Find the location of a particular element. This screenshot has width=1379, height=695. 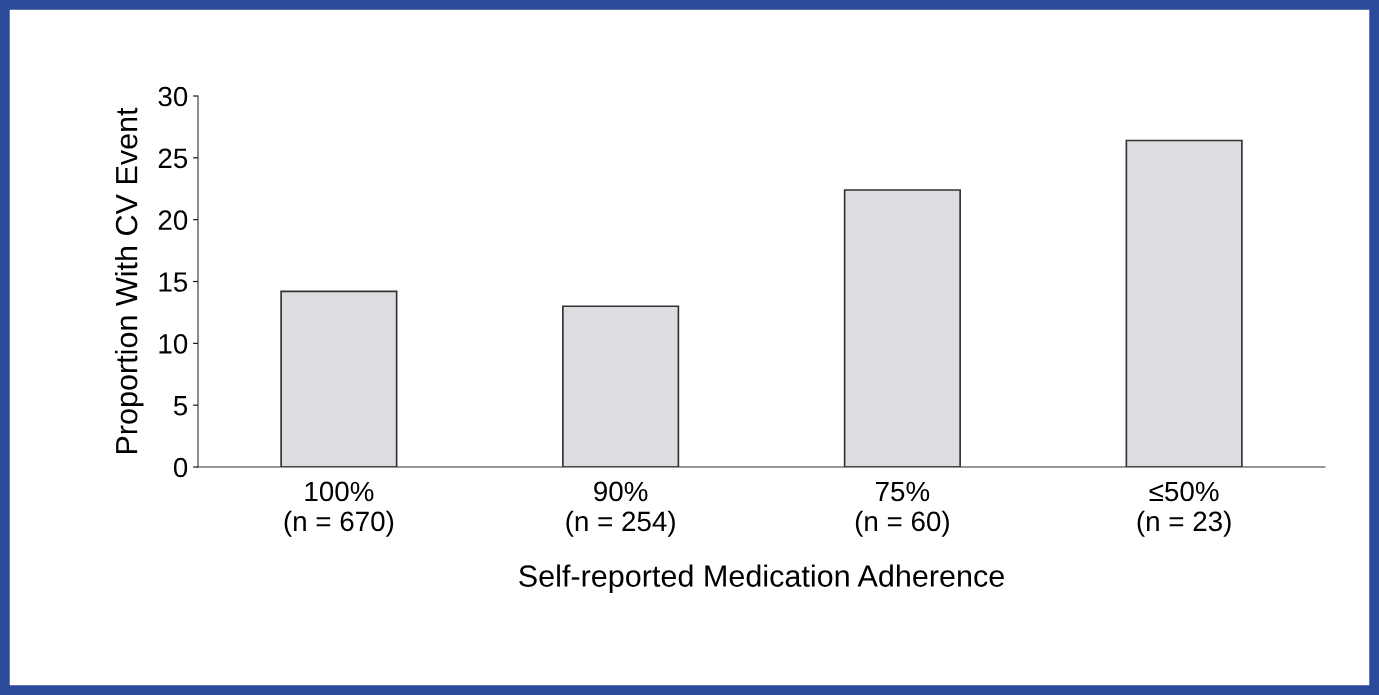

y-tick-label: 25 is located at coordinates (173, 158).